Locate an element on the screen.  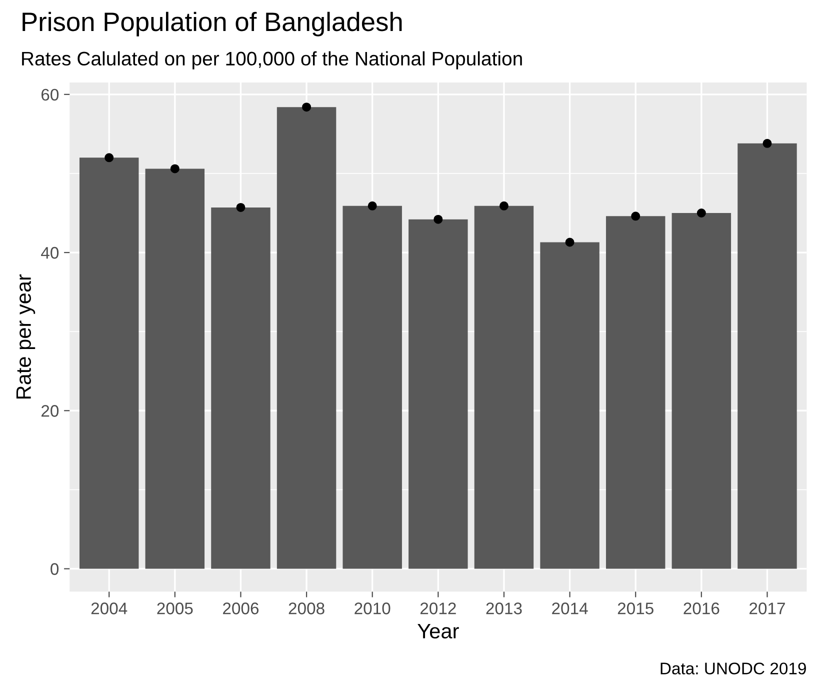
chart-title: Prison Population of Bangladesh is located at coordinates (212, 24).